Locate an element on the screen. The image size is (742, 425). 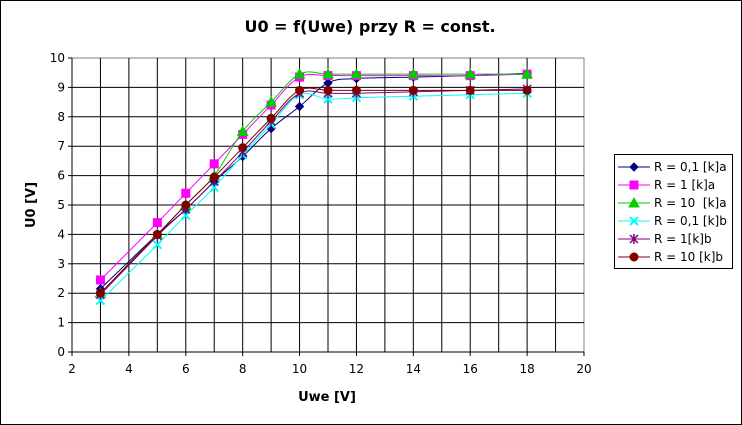
y-tick-label: 0 is located at coordinates (61, 352).